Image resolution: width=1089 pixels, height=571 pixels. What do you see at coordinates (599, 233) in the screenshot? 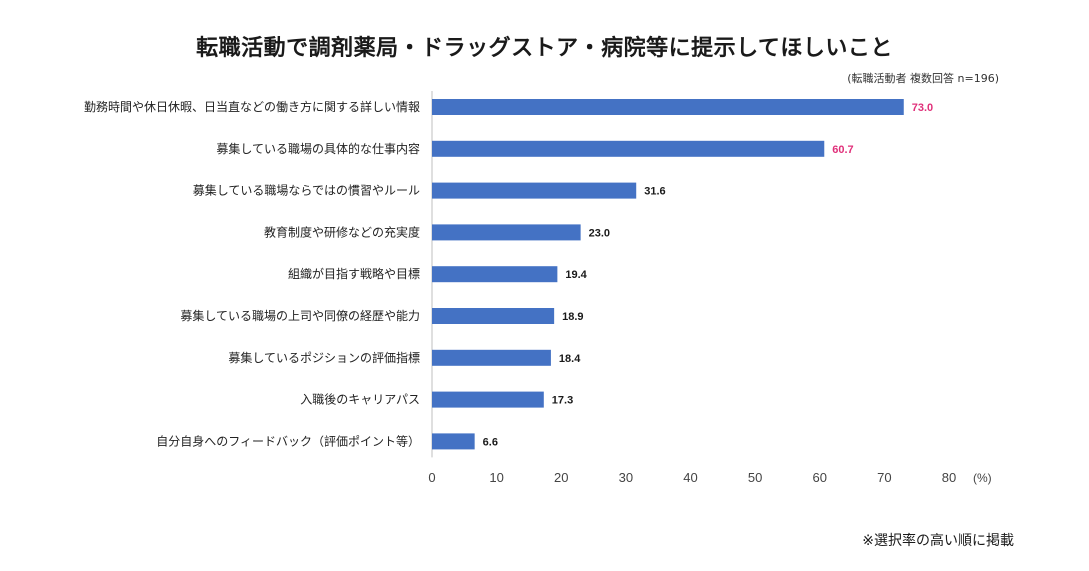
I see `value-label: 23.0` at bounding box center [599, 233].